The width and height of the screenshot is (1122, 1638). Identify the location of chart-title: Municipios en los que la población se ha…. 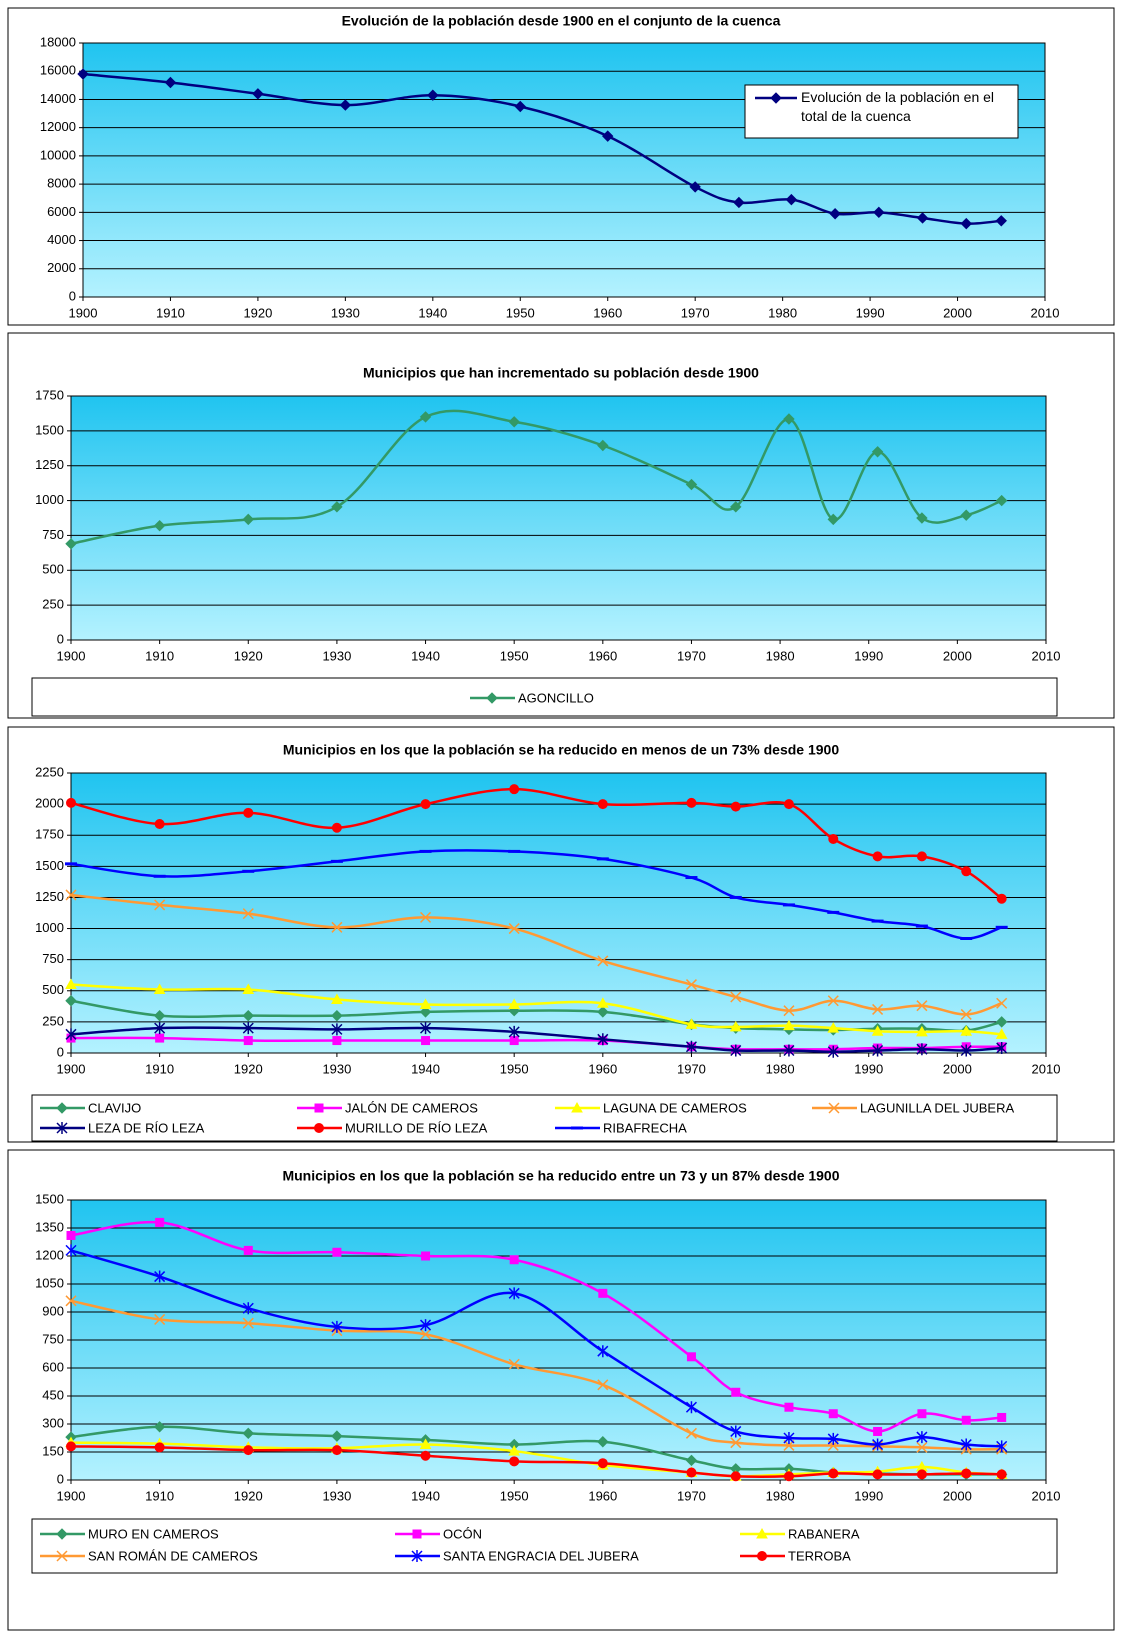
(560, 1176).